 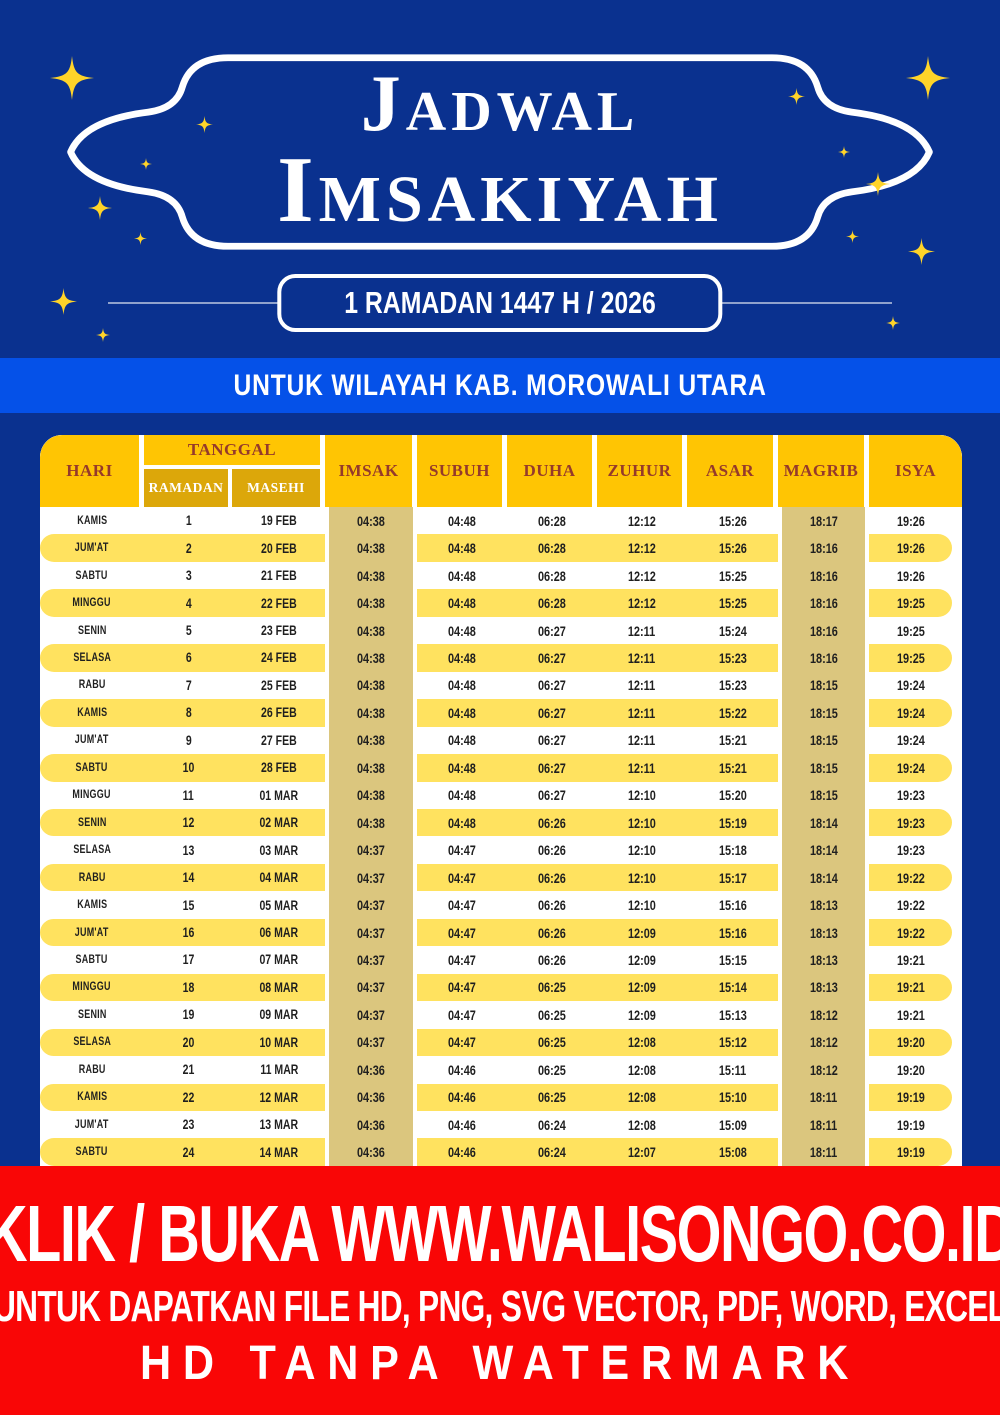 What do you see at coordinates (910, 822) in the screenshot?
I see `isya-time-cell: 19:23` at bounding box center [910, 822].